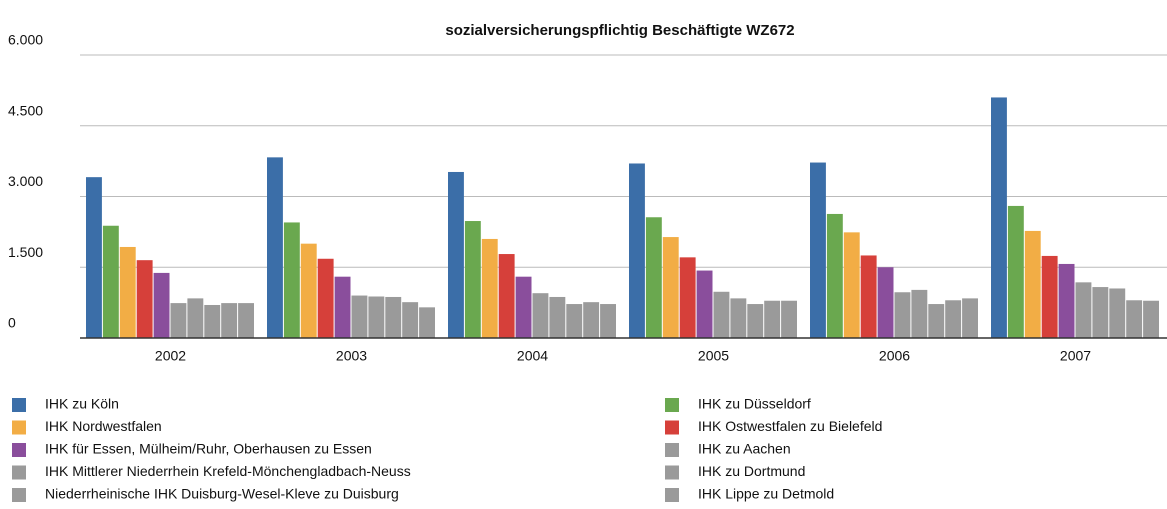 This screenshot has width=1167, height=509. I want to click on x-tick-label: 2006, so click(894, 356).